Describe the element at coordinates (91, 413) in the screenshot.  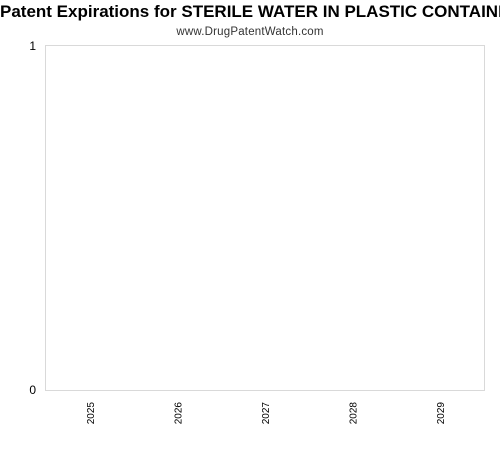
I see `x-tick-label: 2025` at that location.